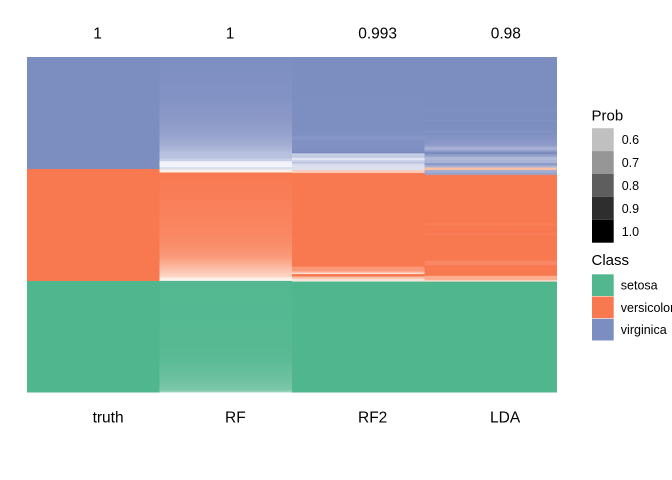 This screenshot has height=480, width=672. Describe the element at coordinates (630, 186) in the screenshot. I see `svg-text: 0.8` at that location.